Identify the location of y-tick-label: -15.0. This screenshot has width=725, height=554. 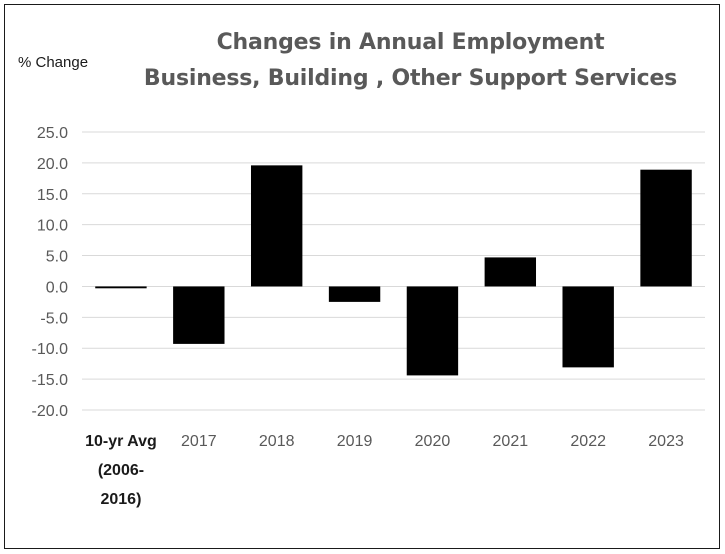
(50, 380).